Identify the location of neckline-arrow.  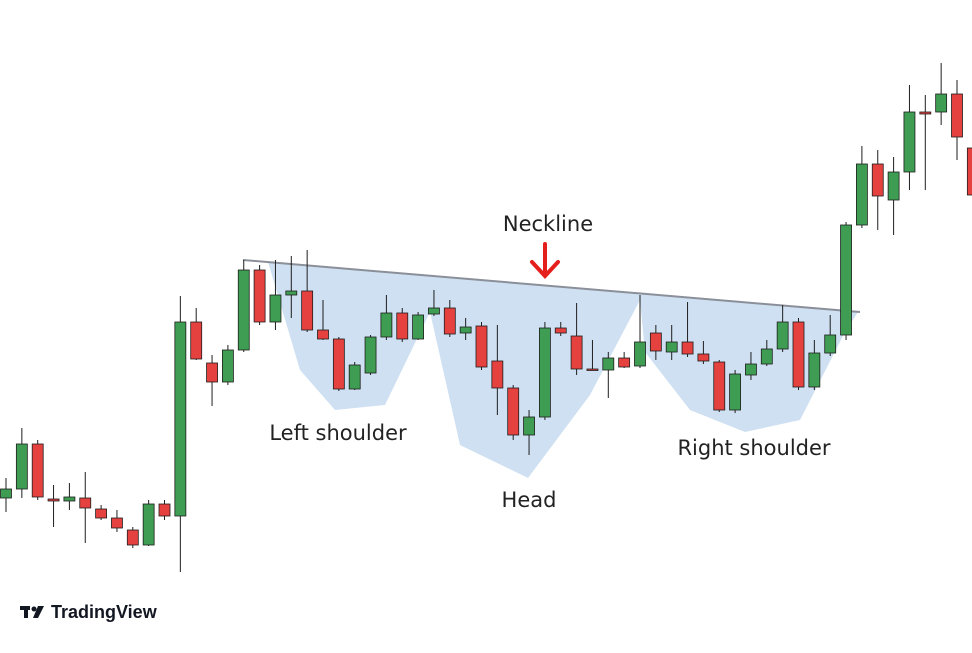
(545, 260).